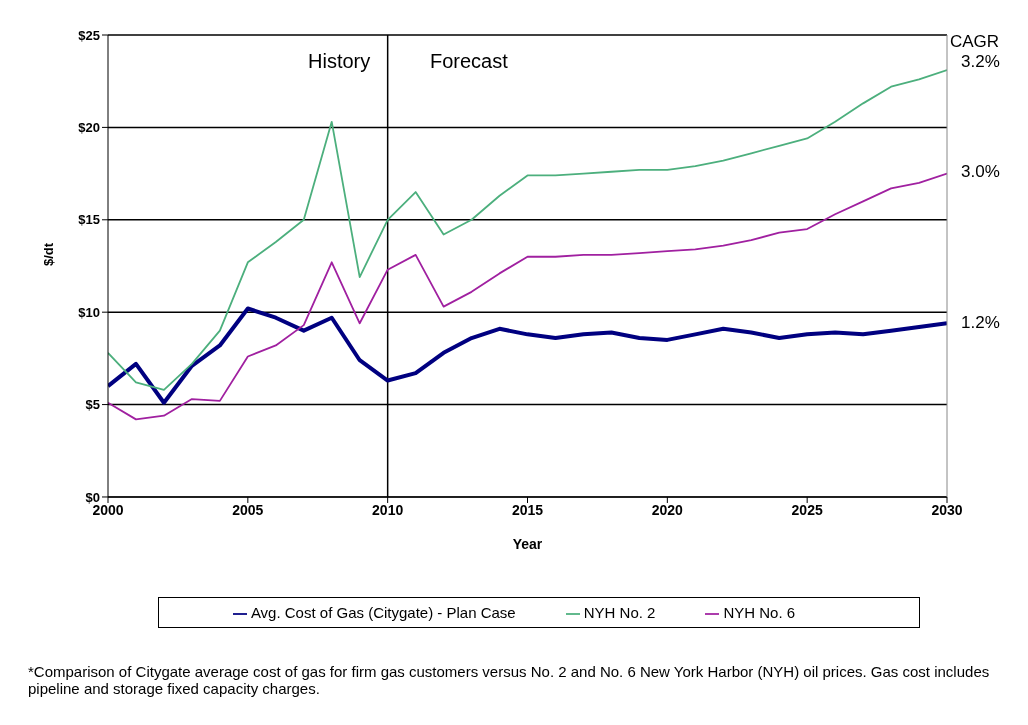 This screenshot has height=725, width=1028. Describe the element at coordinates (92, 405) in the screenshot. I see `y-tick-label: $5` at that location.